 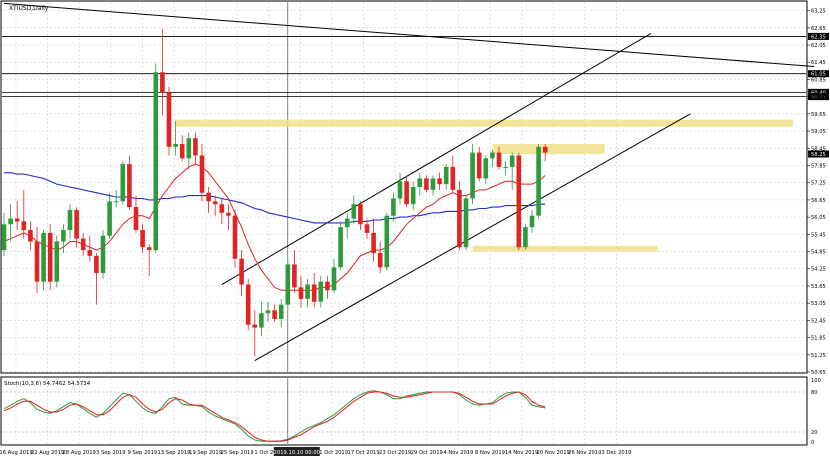 What do you see at coordinates (818, 37) in the screenshot?
I see `level-label: 62.35` at bounding box center [818, 37].